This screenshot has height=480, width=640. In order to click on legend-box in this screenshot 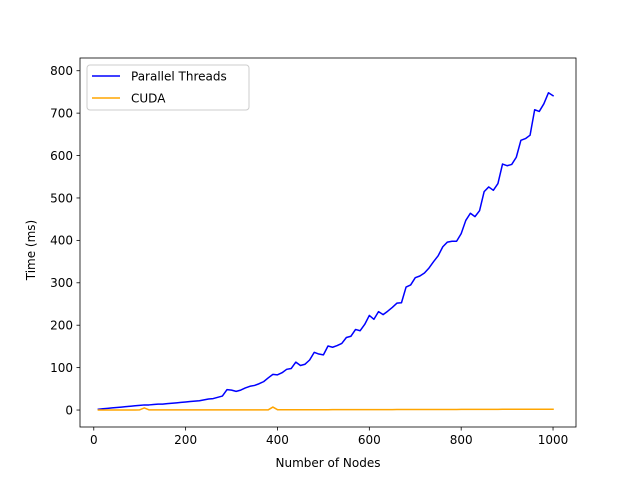, I will do `click(168, 87)`.